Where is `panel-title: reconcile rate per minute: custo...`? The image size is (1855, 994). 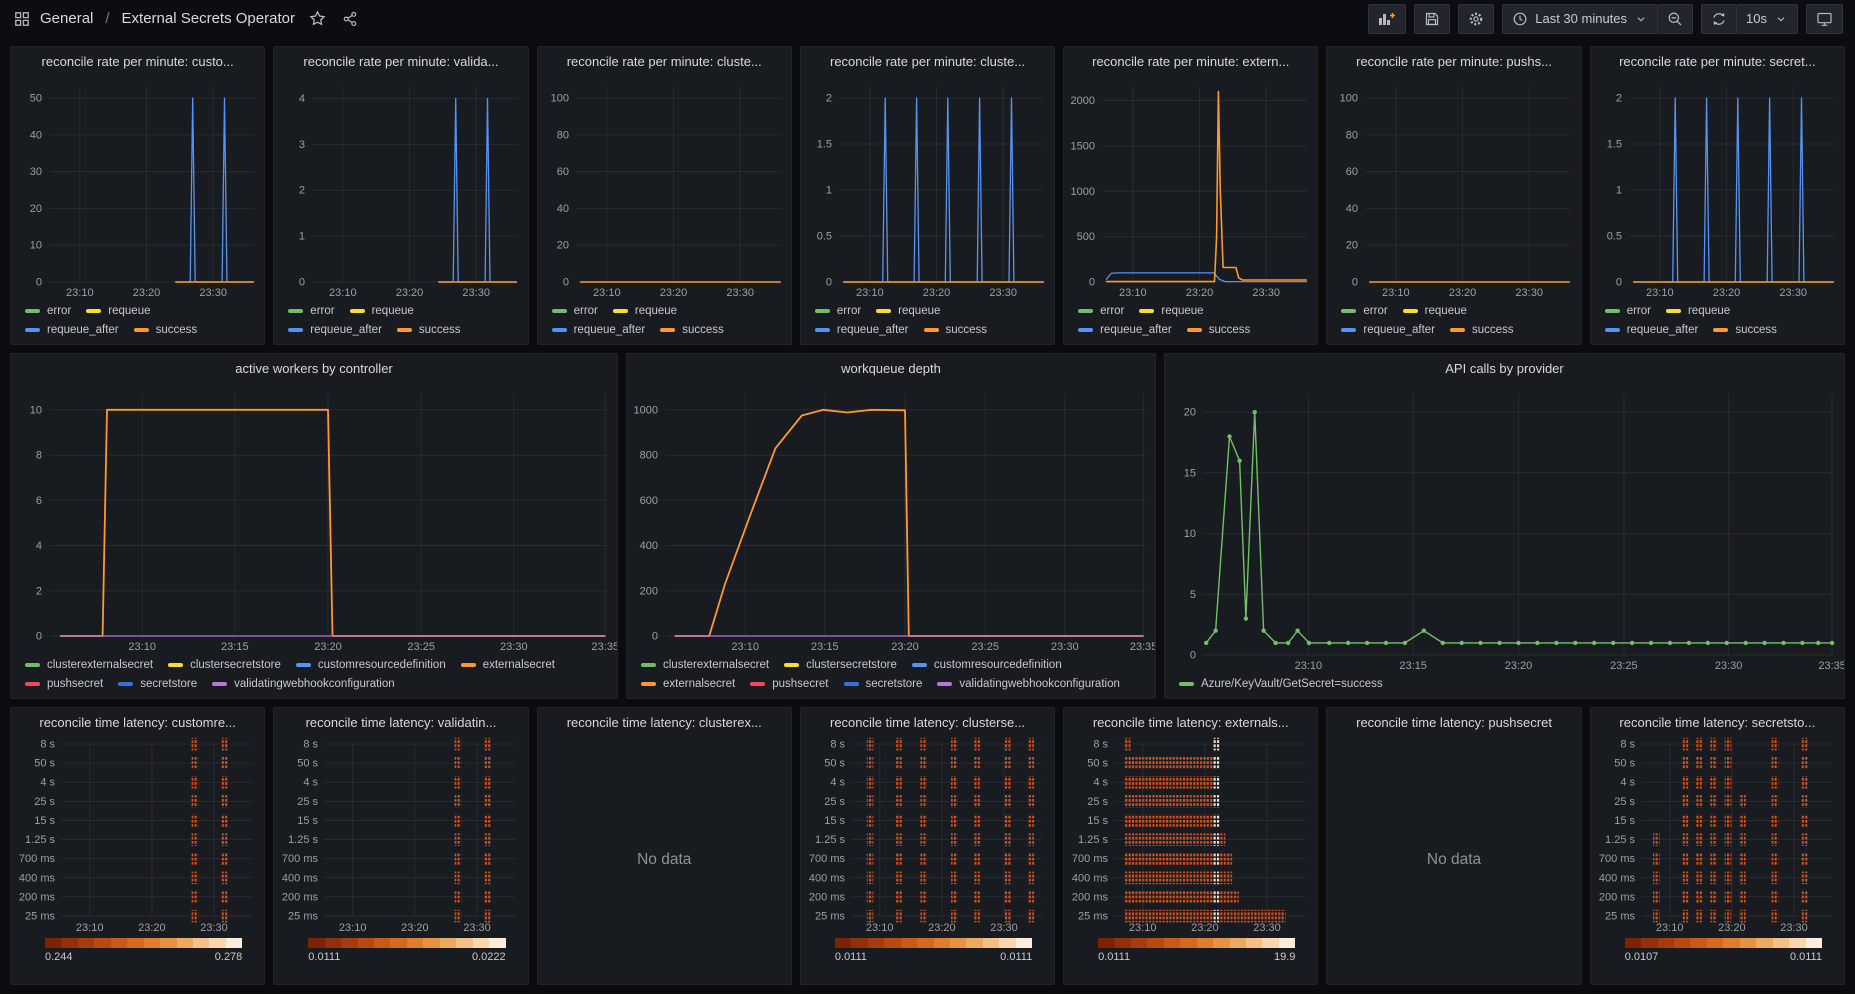 panel-title: reconcile rate per minute: custo... is located at coordinates (137, 61).